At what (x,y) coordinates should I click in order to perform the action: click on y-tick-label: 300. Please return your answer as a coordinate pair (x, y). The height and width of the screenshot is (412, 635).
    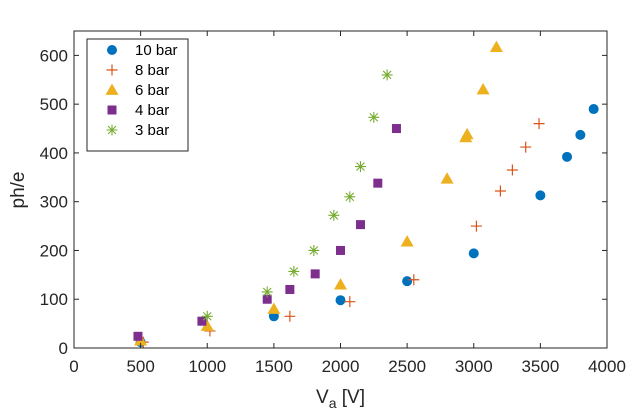
    Looking at the image, I should click on (54, 202).